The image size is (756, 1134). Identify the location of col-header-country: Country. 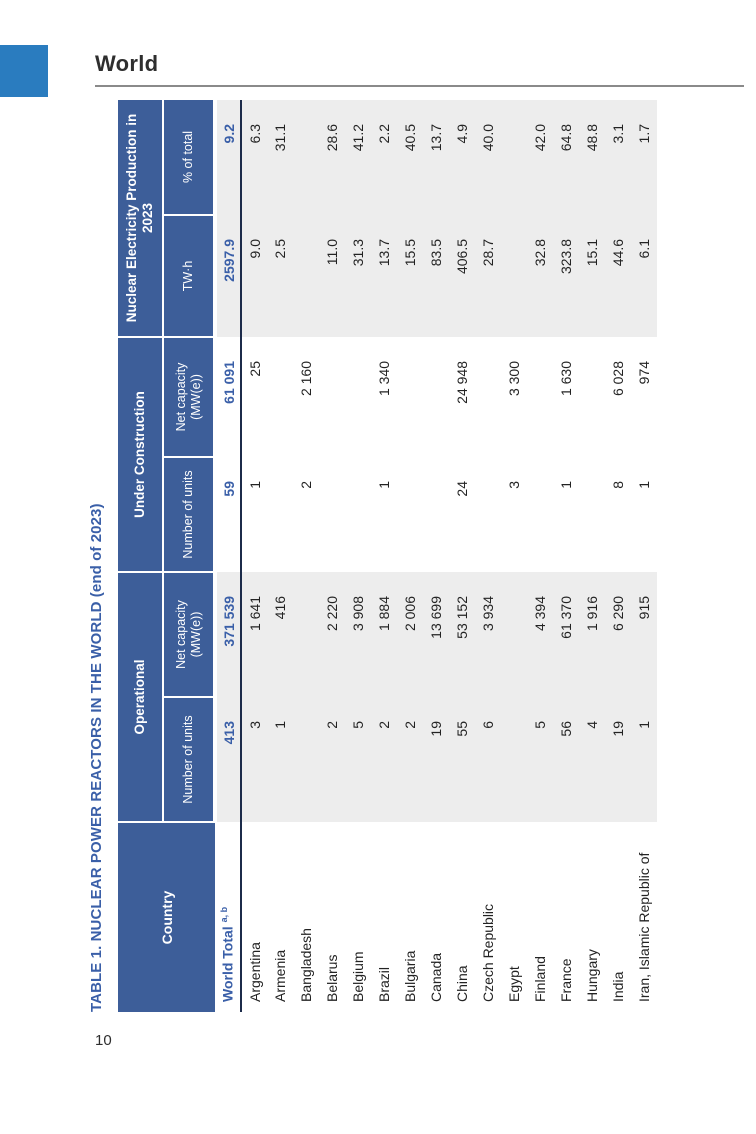
(166, 917).